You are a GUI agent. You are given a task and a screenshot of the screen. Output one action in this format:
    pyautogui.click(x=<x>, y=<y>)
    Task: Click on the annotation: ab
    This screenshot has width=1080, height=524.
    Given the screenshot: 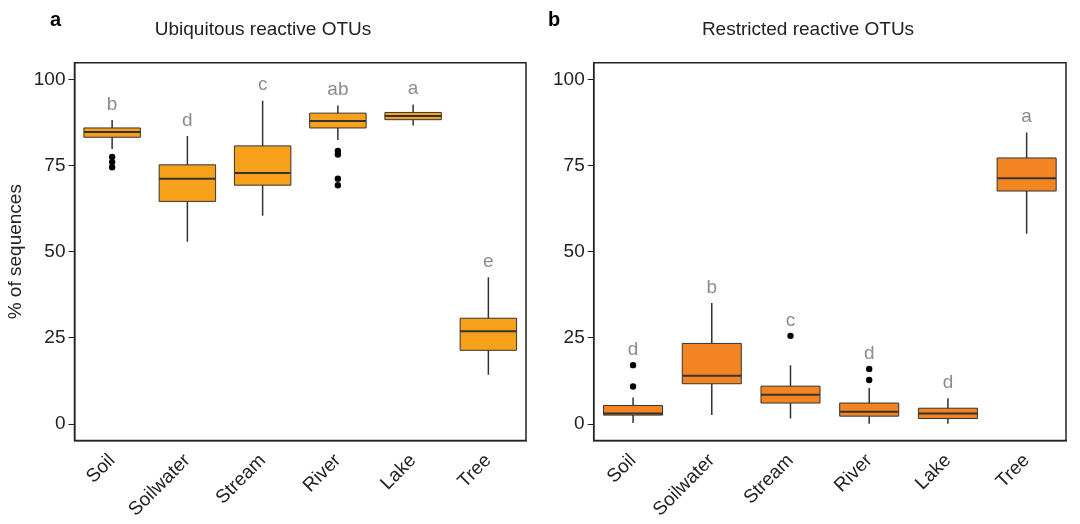 What is the action you would take?
    pyautogui.click(x=338, y=89)
    